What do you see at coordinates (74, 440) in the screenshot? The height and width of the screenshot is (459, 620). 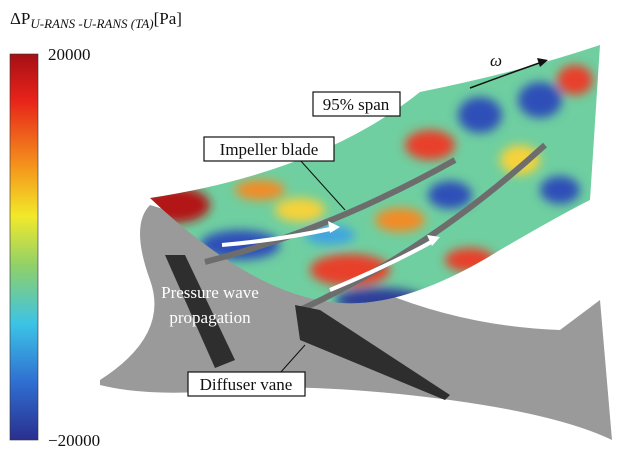 I see `colorbar-min: −20000` at bounding box center [74, 440].